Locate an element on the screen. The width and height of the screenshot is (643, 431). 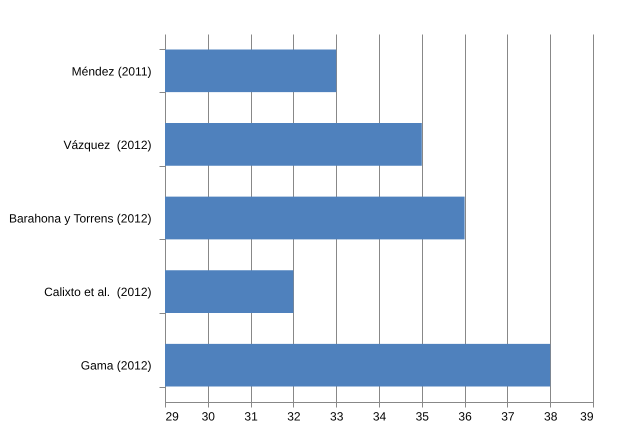
x-tick-label: 29 is located at coordinates (173, 417).